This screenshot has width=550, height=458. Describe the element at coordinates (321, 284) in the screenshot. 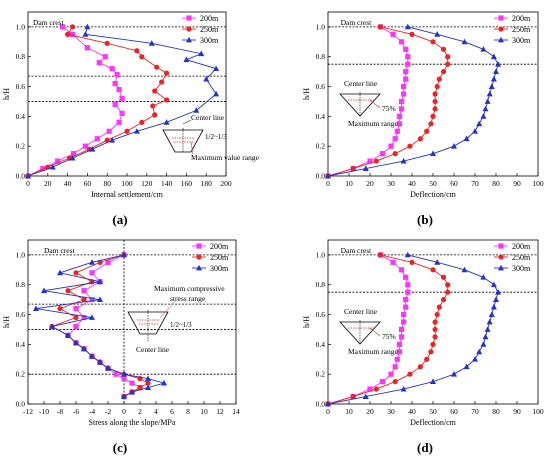

I see `y-tick-label: 0.8` at that location.